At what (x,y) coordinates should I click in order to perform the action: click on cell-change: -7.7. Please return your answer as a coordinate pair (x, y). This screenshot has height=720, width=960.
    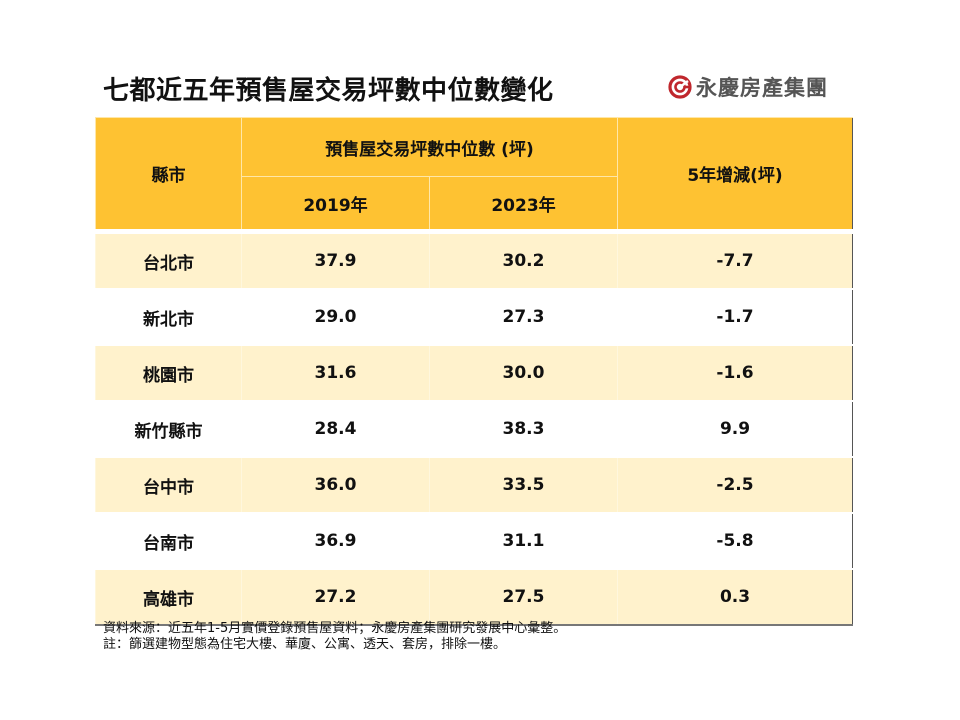
    Looking at the image, I should click on (735, 259).